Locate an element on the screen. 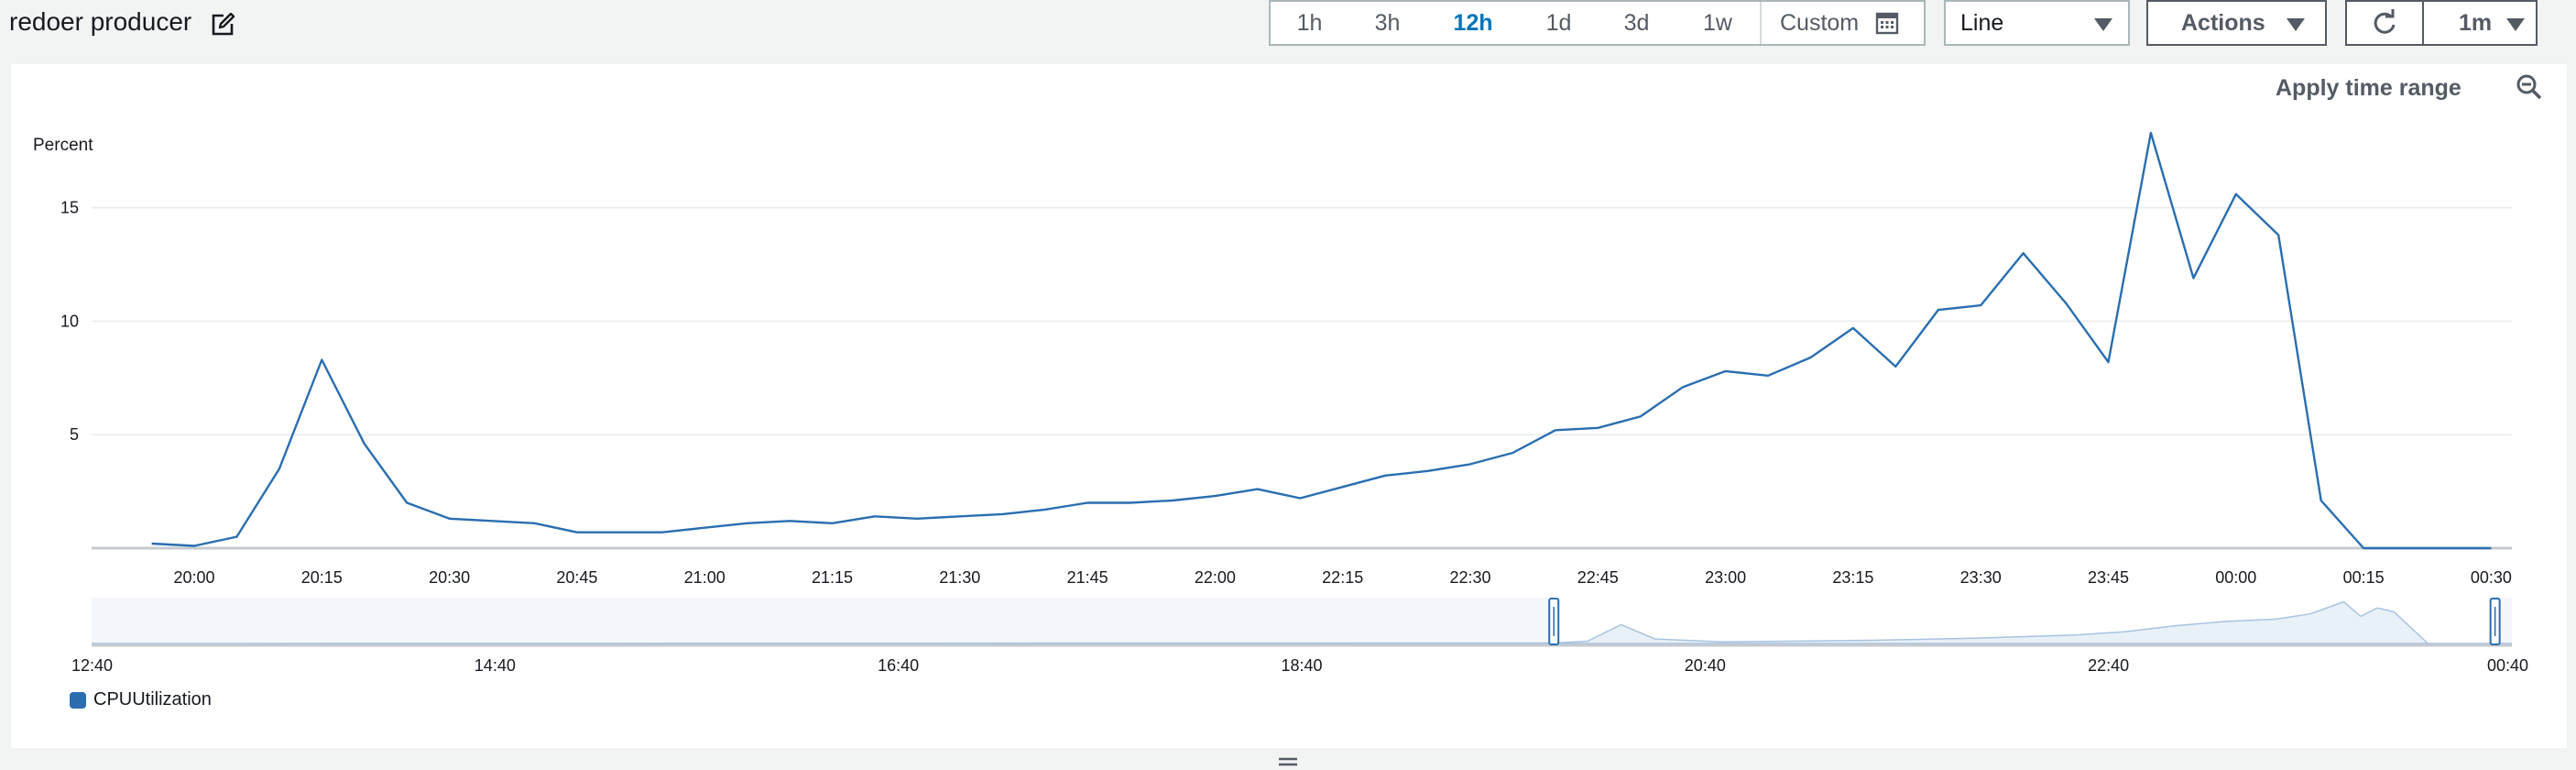  x-tick-label: 23:15 is located at coordinates (1853, 577).